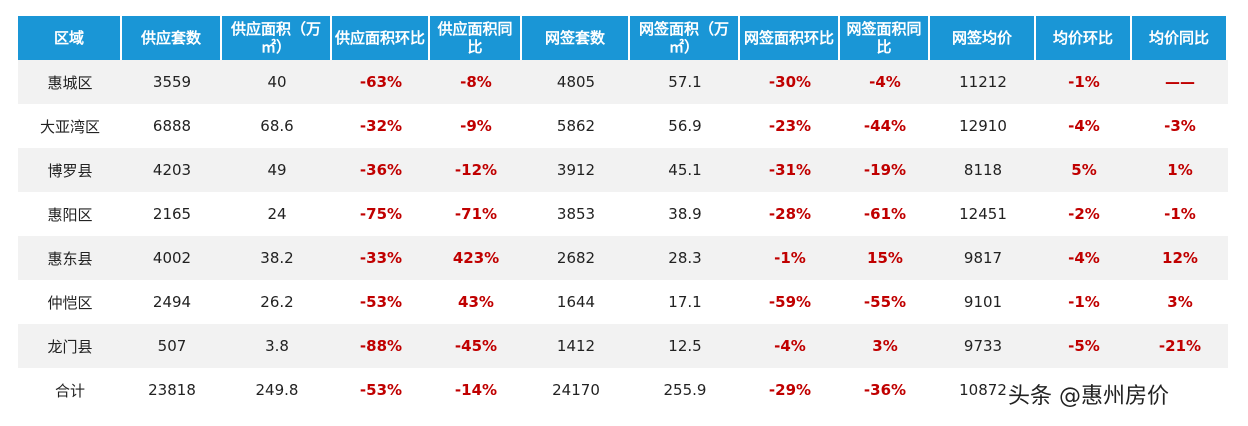  Describe the element at coordinates (172, 82) in the screenshot. I see `table-cell: 3559` at that location.